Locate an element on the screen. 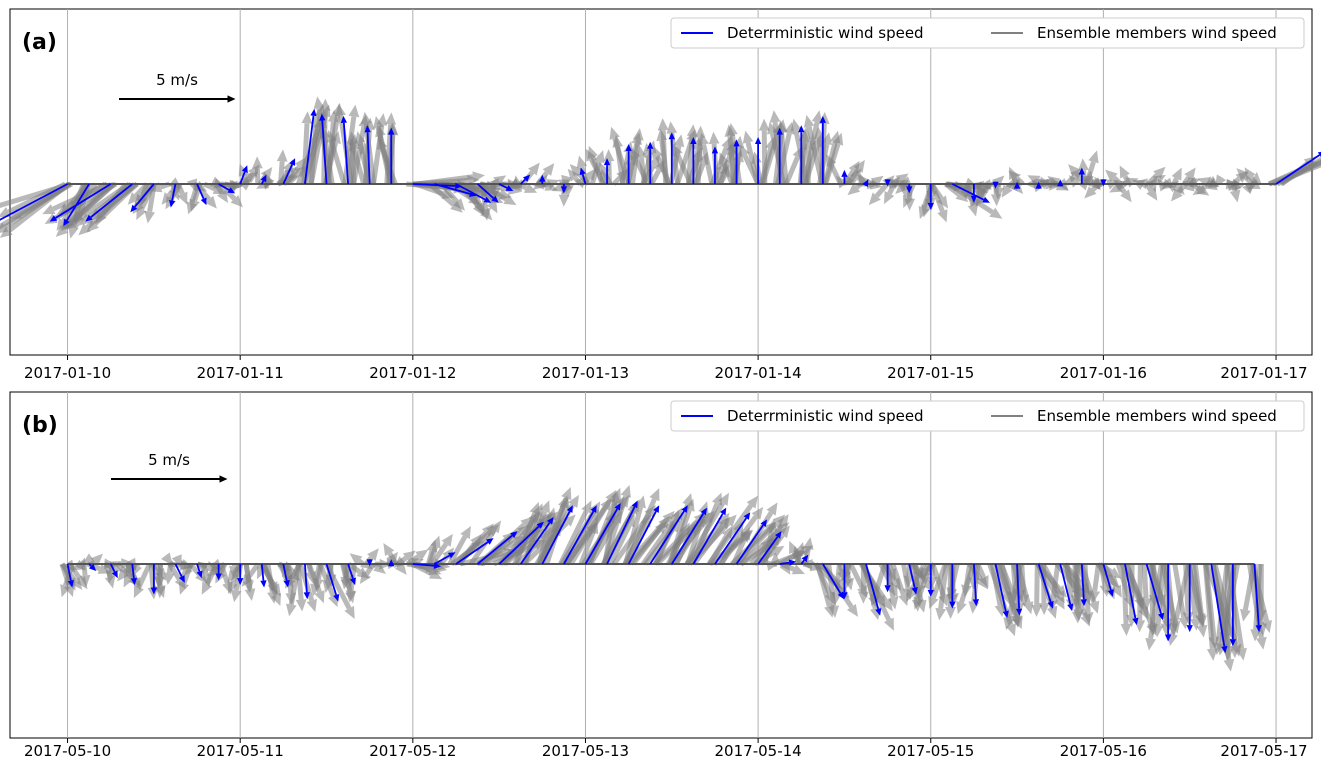  x-tick-label: 2017-05-10 is located at coordinates (67, 751).